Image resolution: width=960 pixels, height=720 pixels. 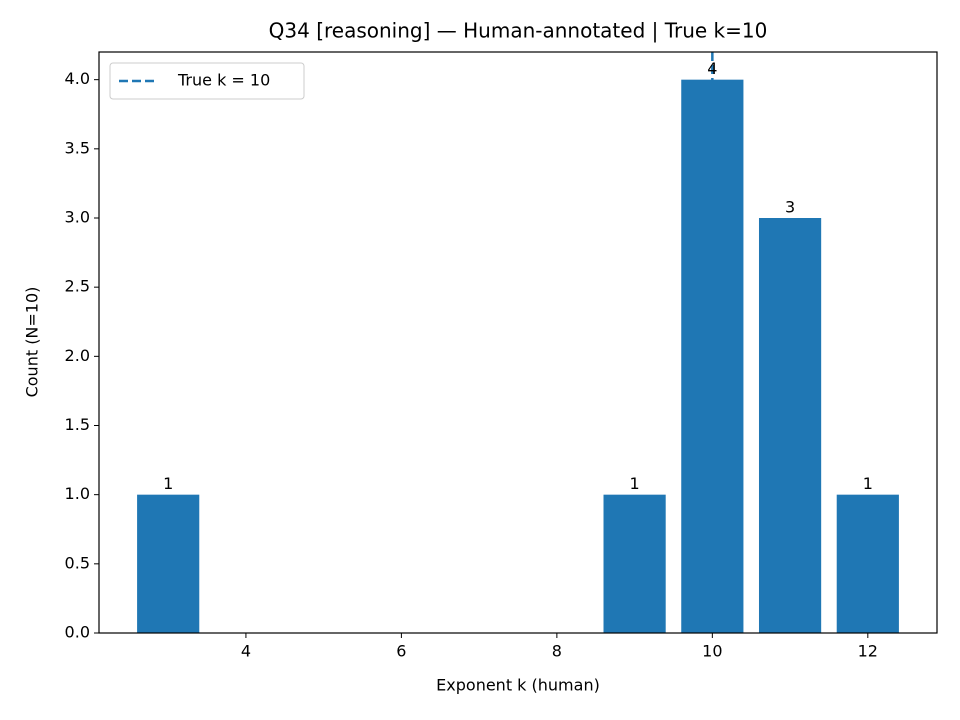 I want to click on x-tick-label: 4, so click(x=246, y=651).